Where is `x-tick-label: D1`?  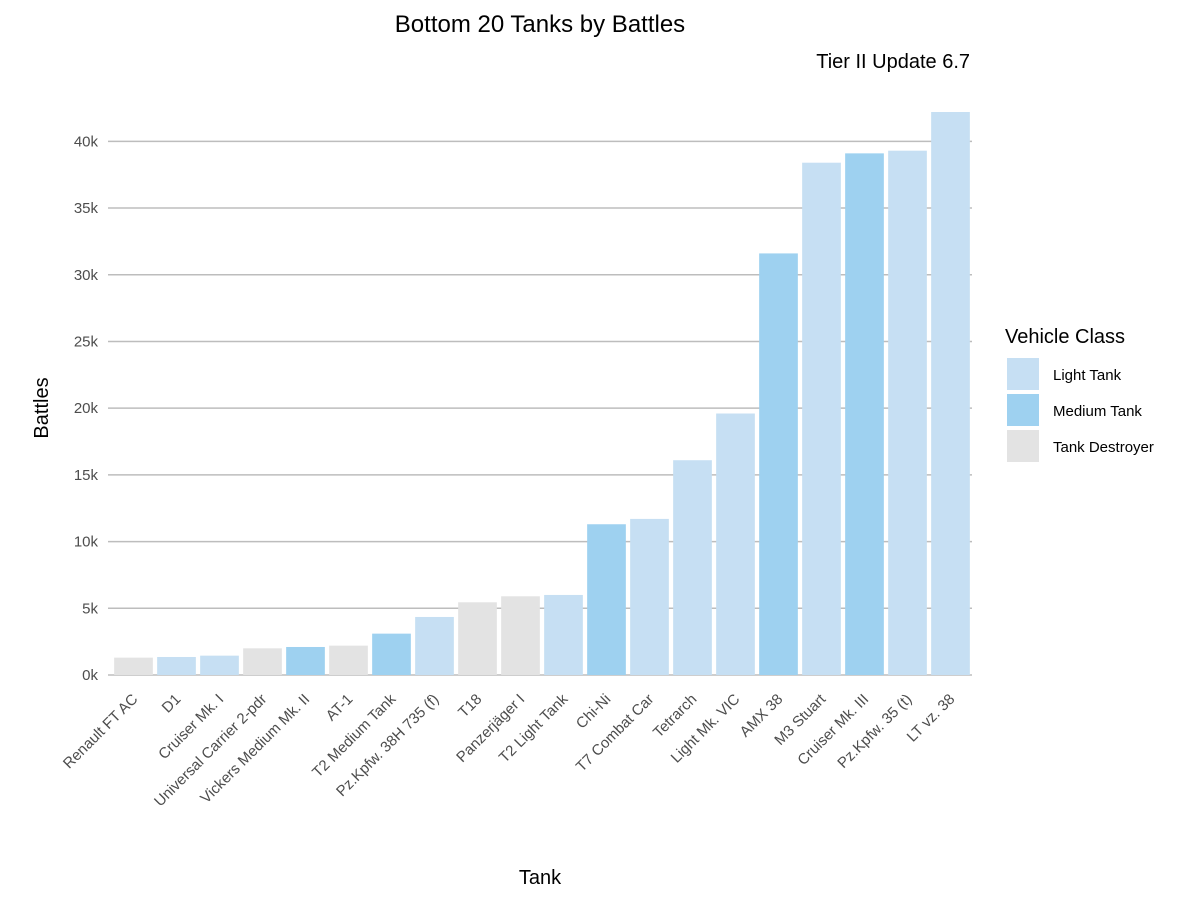
x-tick-label: D1 is located at coordinates (172, 704).